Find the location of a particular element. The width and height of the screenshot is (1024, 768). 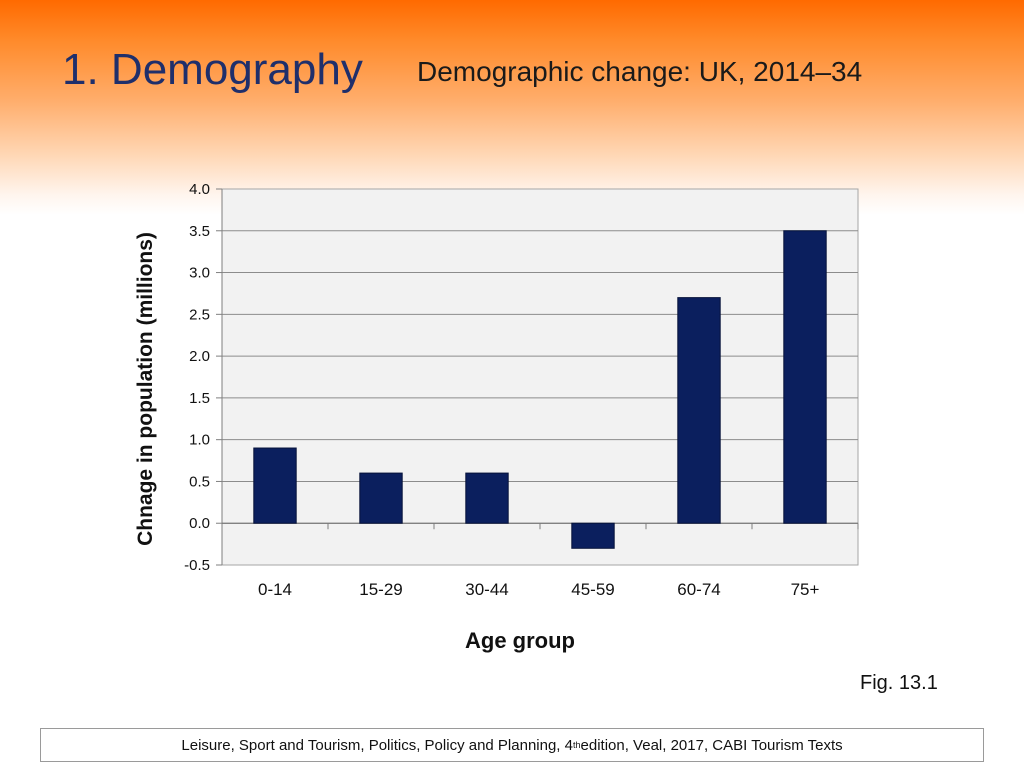

figure-label: Fig. 13.1 is located at coordinates (899, 683).